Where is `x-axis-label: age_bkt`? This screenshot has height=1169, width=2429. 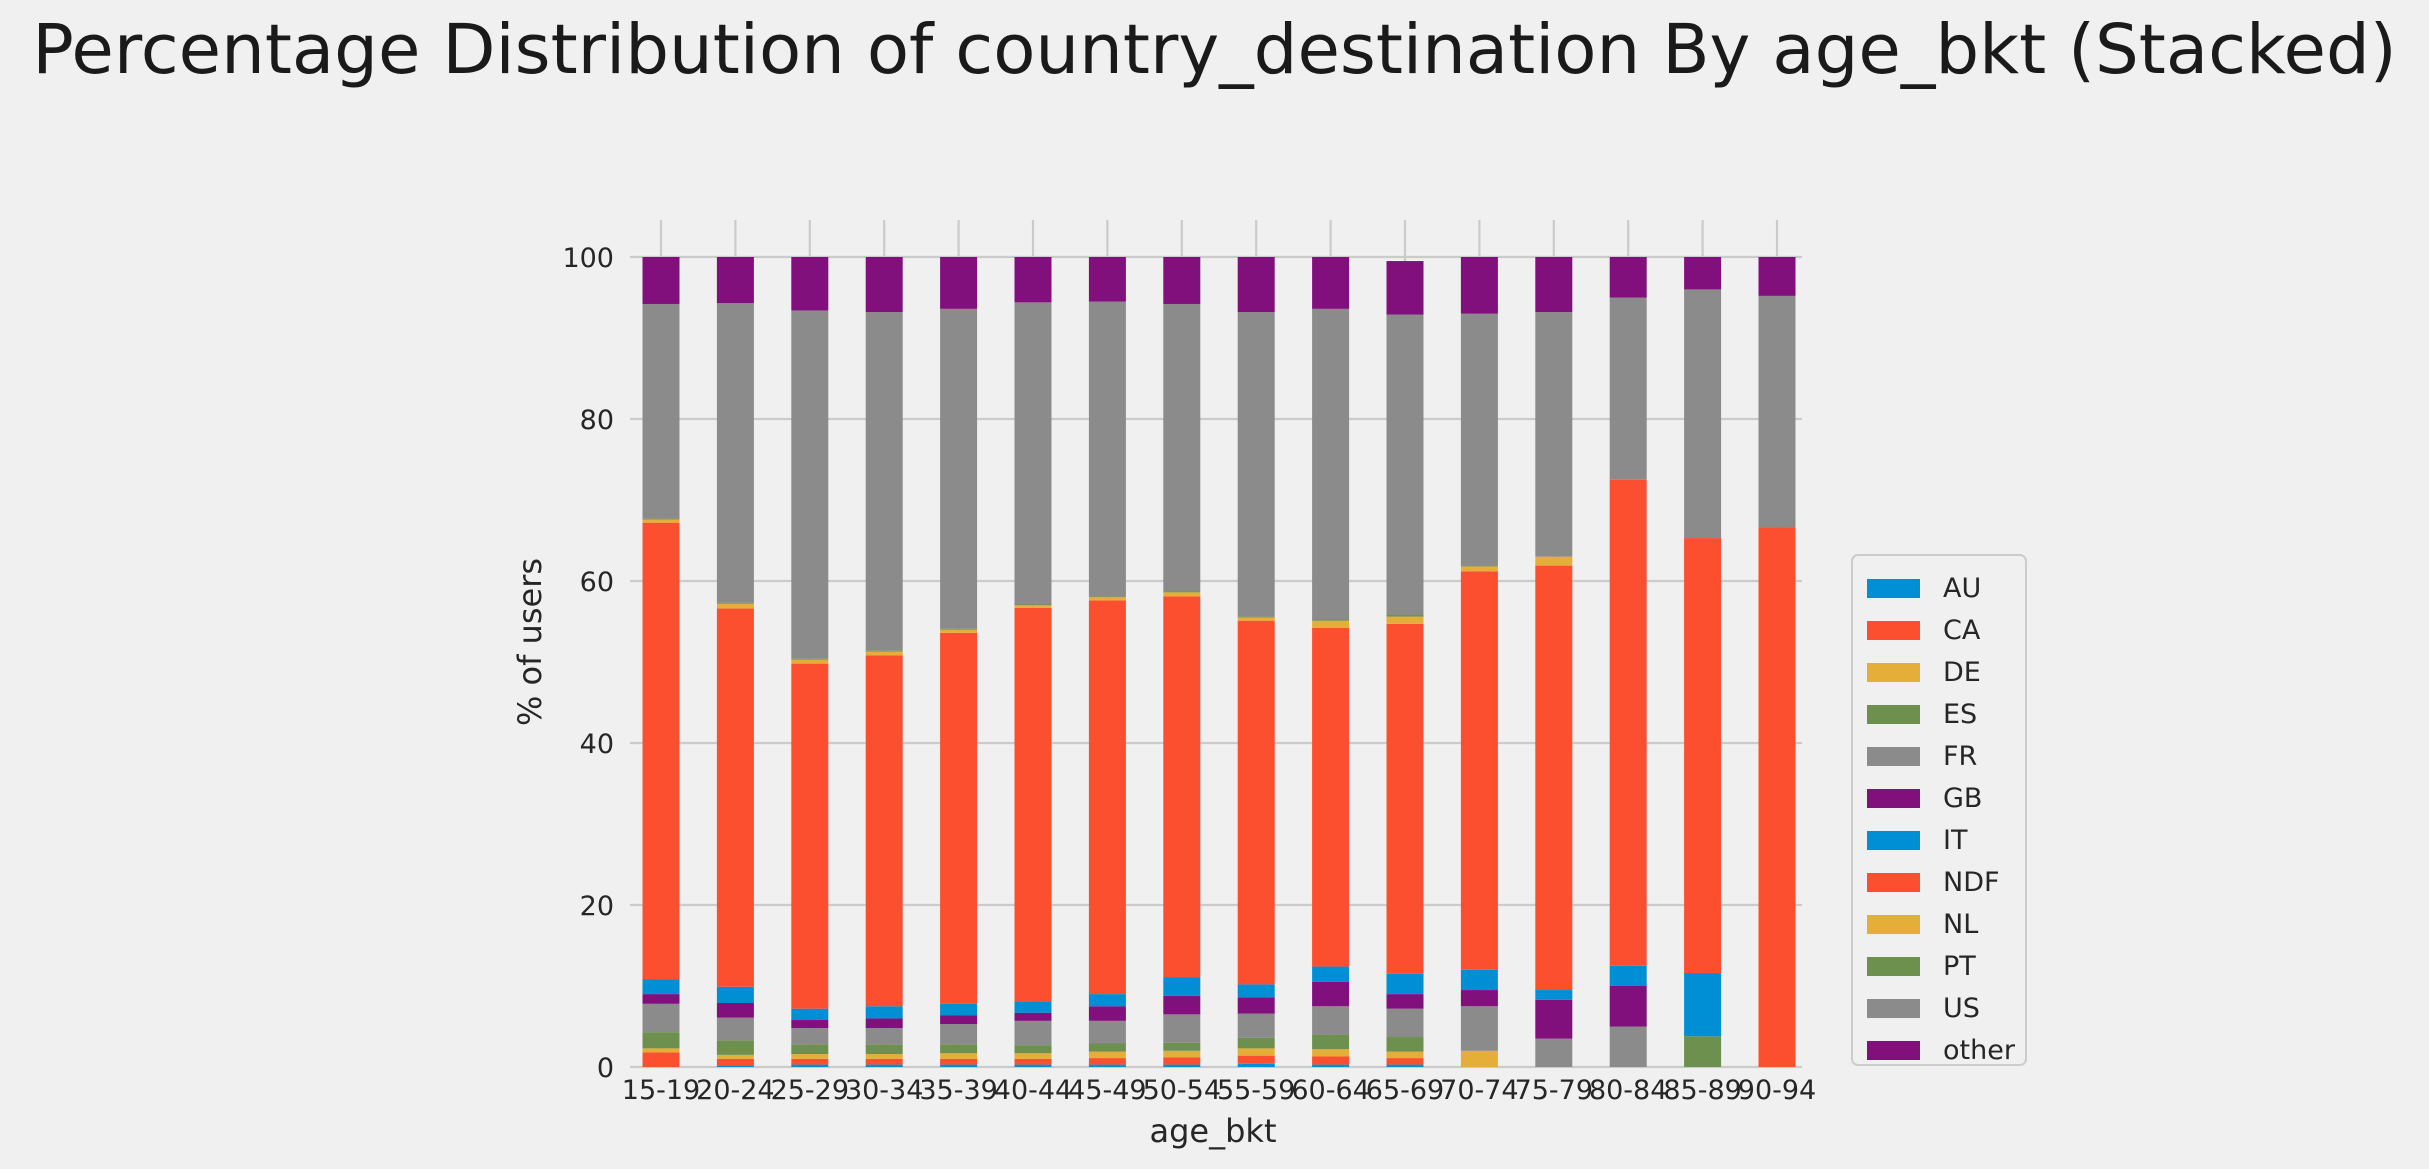
x-axis-label: age_bkt is located at coordinates (1213, 1131).